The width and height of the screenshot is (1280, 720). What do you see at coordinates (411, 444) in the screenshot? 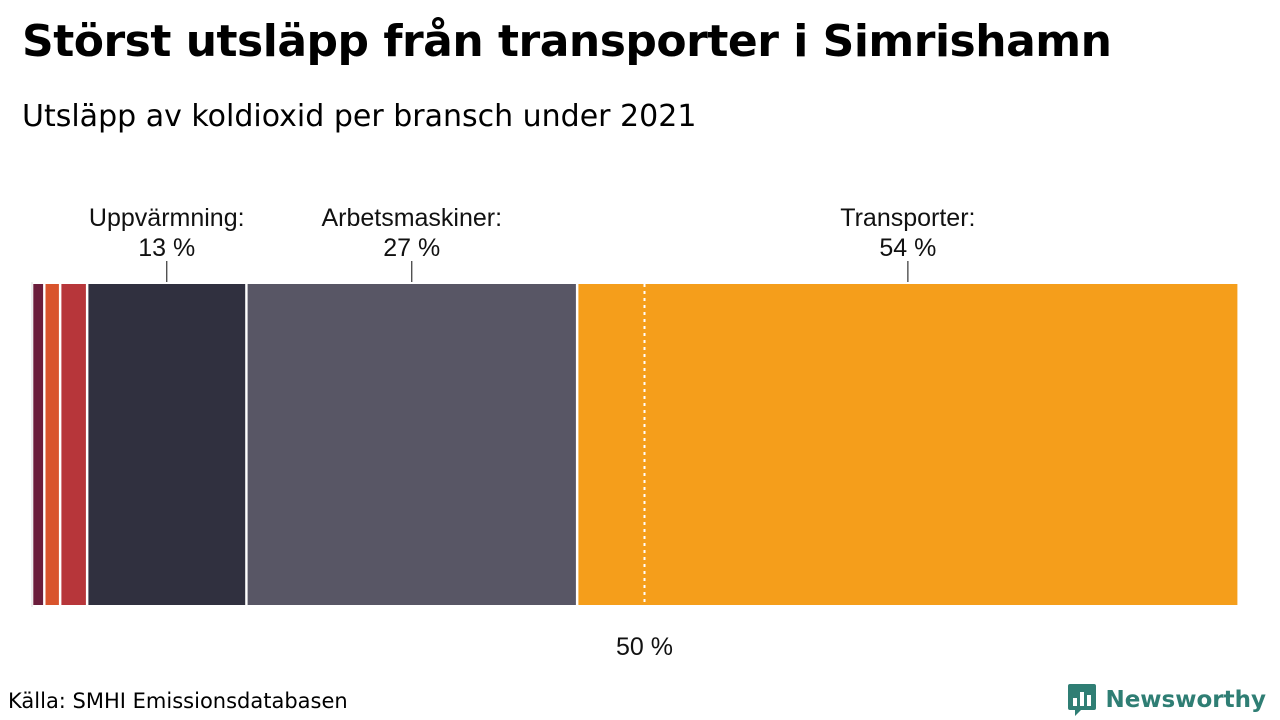
I see `bar-segment-arbetsmaskiner` at bounding box center [411, 444].